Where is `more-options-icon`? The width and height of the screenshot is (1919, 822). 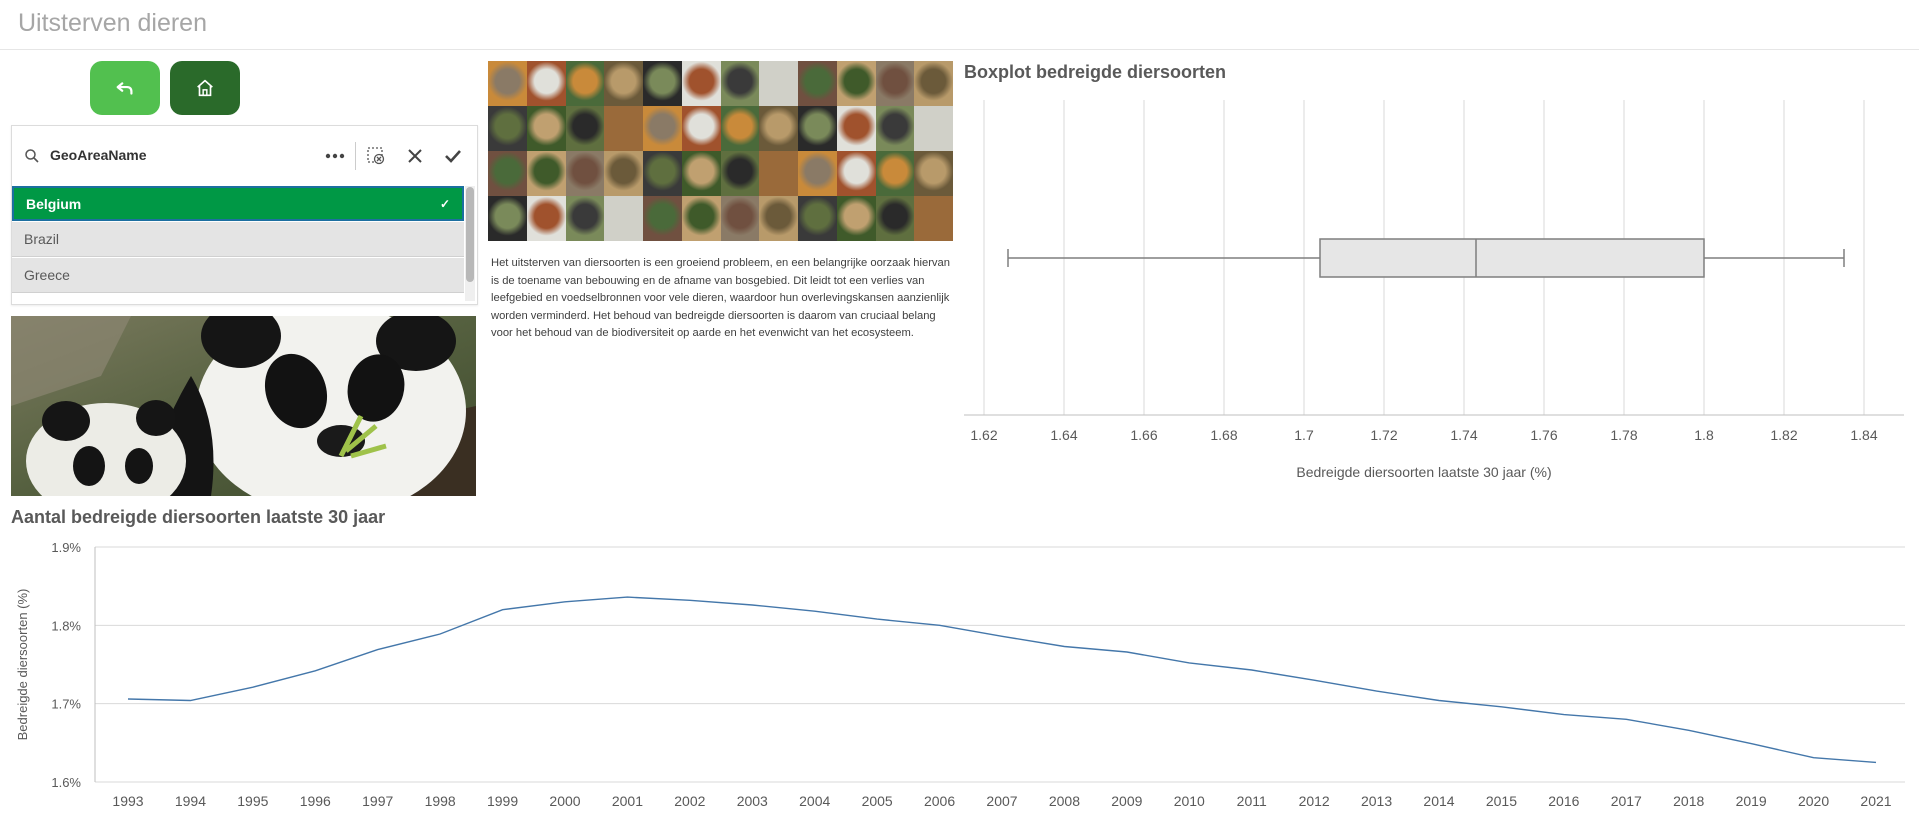 more-options-icon is located at coordinates (335, 156).